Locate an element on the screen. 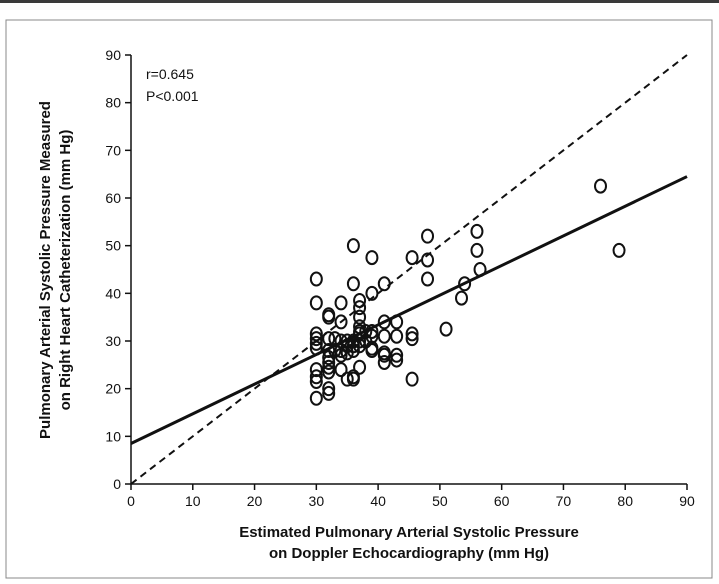 The width and height of the screenshot is (719, 584). x-tick-label: 40 is located at coordinates (378, 501).